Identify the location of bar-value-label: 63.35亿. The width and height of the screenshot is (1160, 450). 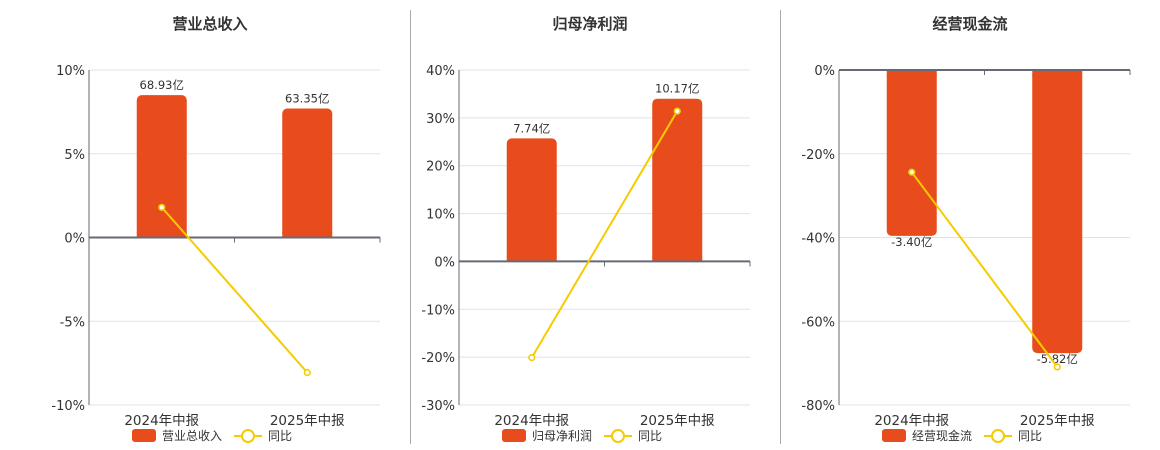
(307, 99).